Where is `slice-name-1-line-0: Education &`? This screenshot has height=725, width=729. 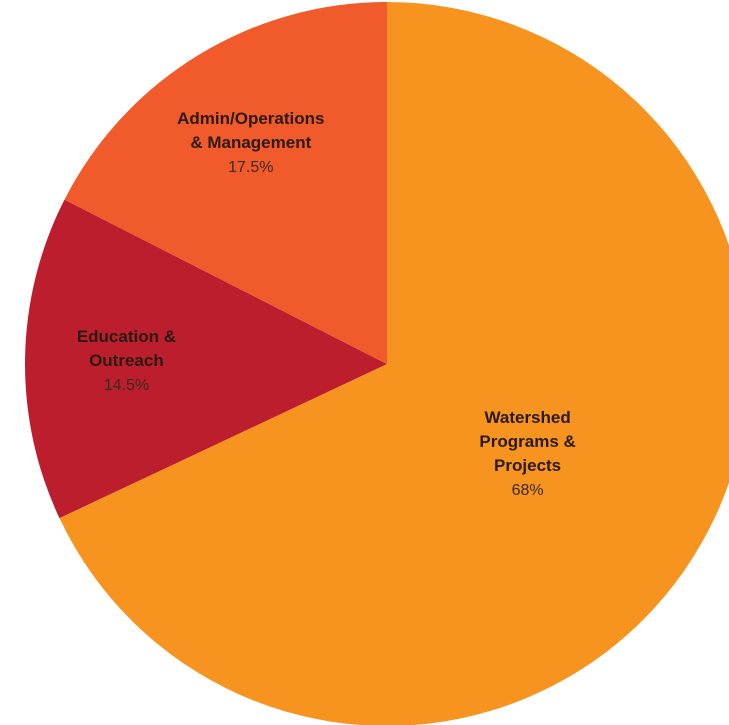
slice-name-1-line-0: Education & is located at coordinates (126, 336).